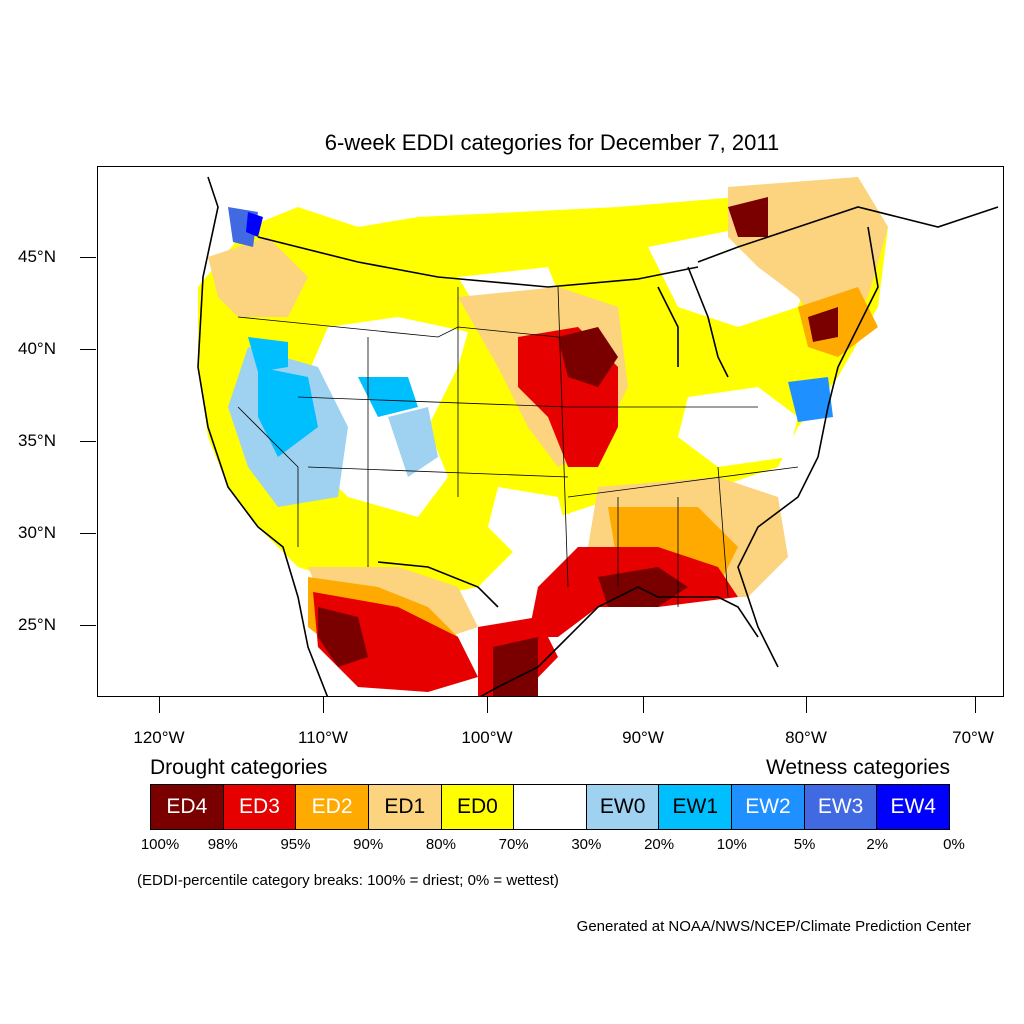 This screenshot has height=1024, width=1024. What do you see at coordinates (260, 807) in the screenshot?
I see `legend-swatch-ed3: ED3` at bounding box center [260, 807].